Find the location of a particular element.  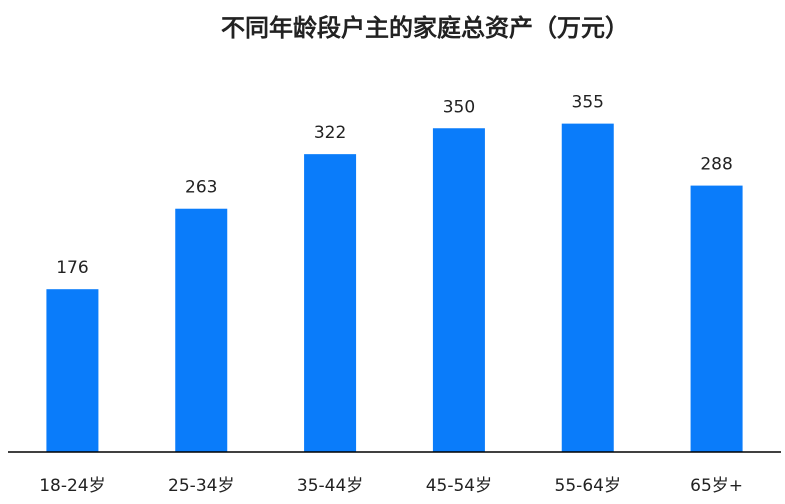

x-tick-label: 55-64岁 is located at coordinates (588, 486).